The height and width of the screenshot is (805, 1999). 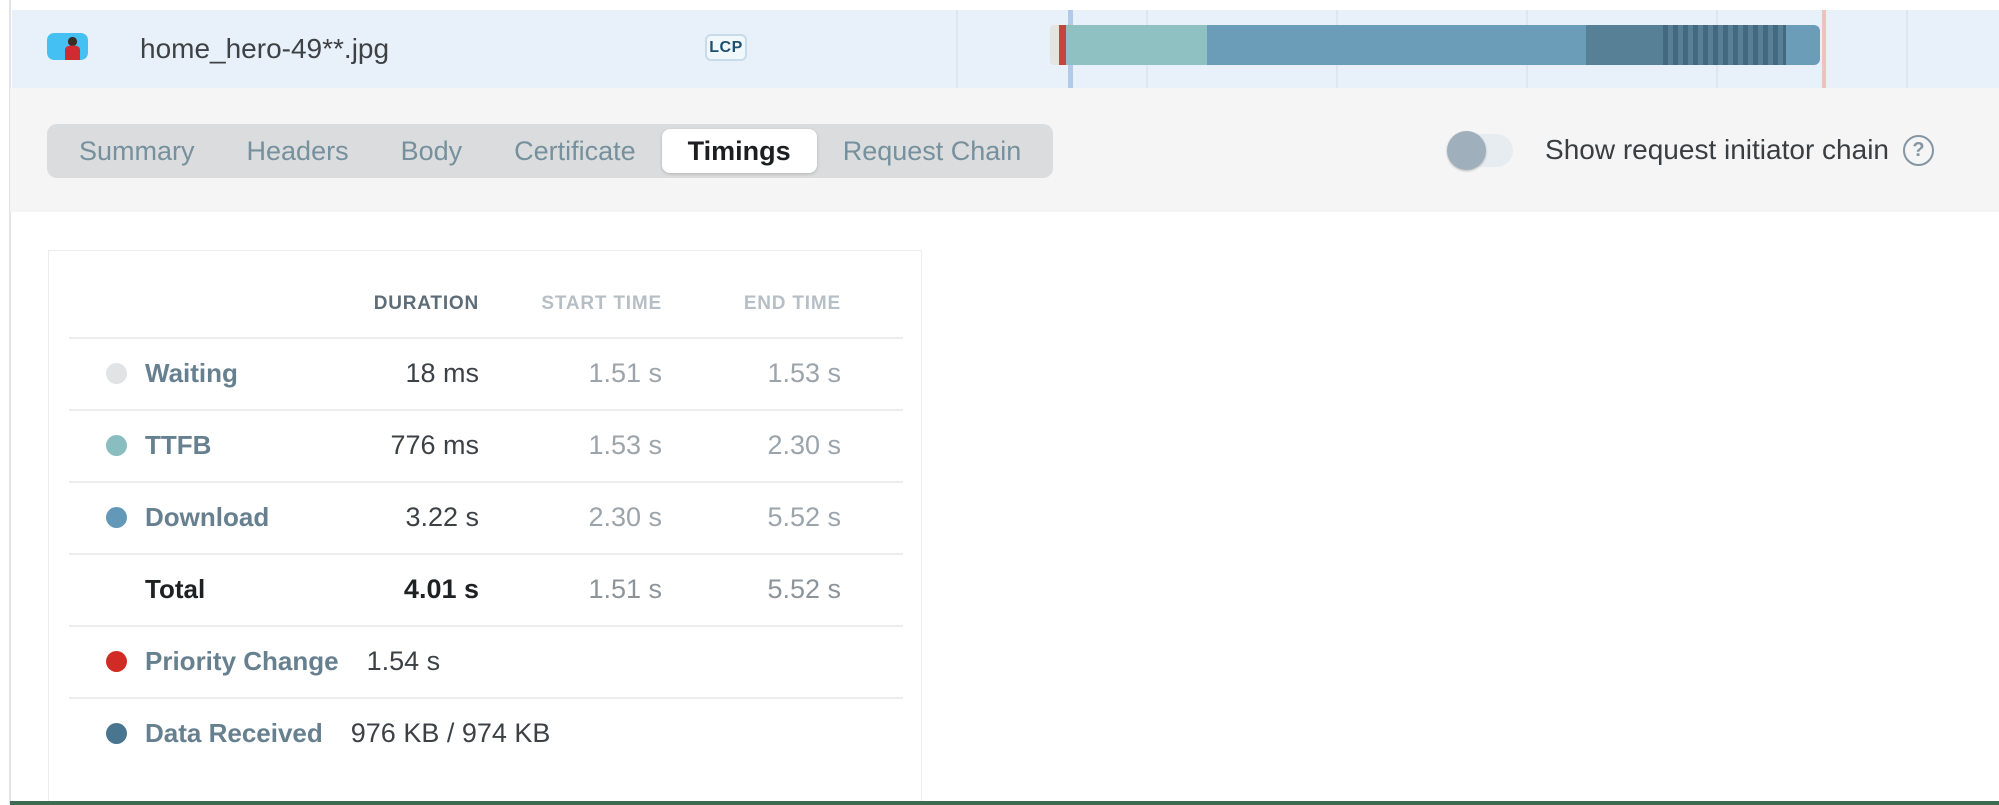 What do you see at coordinates (1803, 45) in the screenshot?
I see `download-tail-segment` at bounding box center [1803, 45].